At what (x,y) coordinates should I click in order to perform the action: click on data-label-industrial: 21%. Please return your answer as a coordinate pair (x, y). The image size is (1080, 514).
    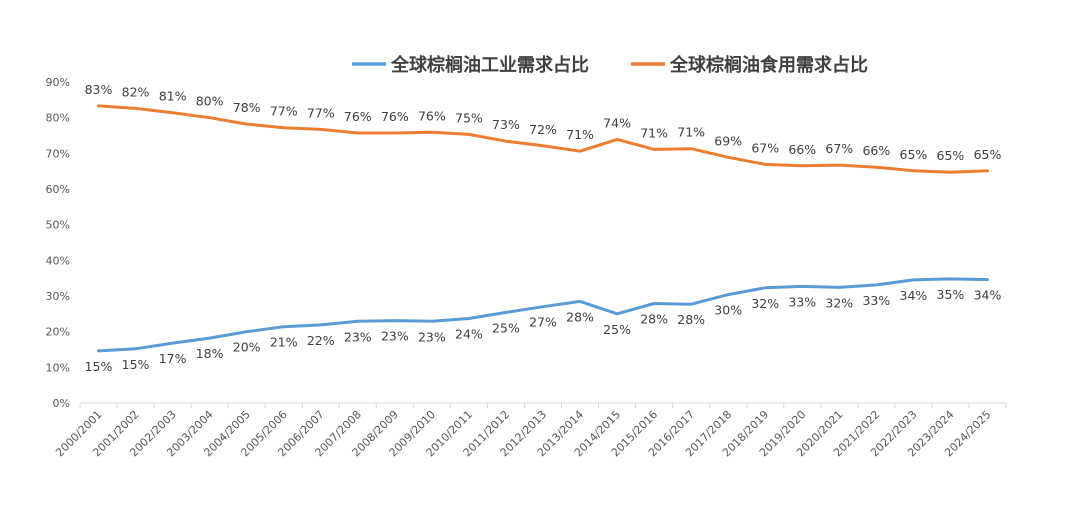
    Looking at the image, I should click on (284, 342).